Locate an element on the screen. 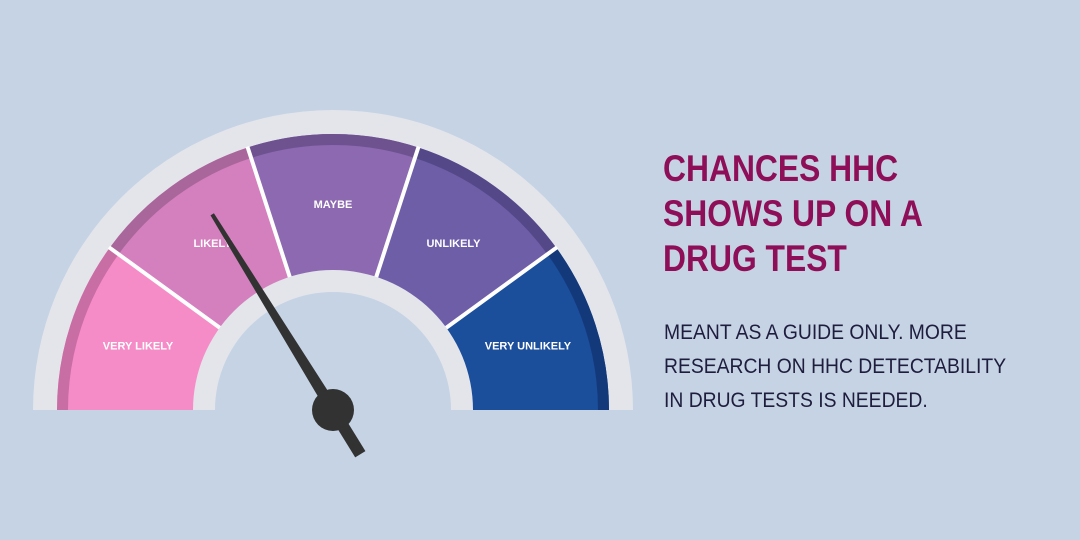 The height and width of the screenshot is (540, 1080). segment-likely is located at coordinates (200, 238).